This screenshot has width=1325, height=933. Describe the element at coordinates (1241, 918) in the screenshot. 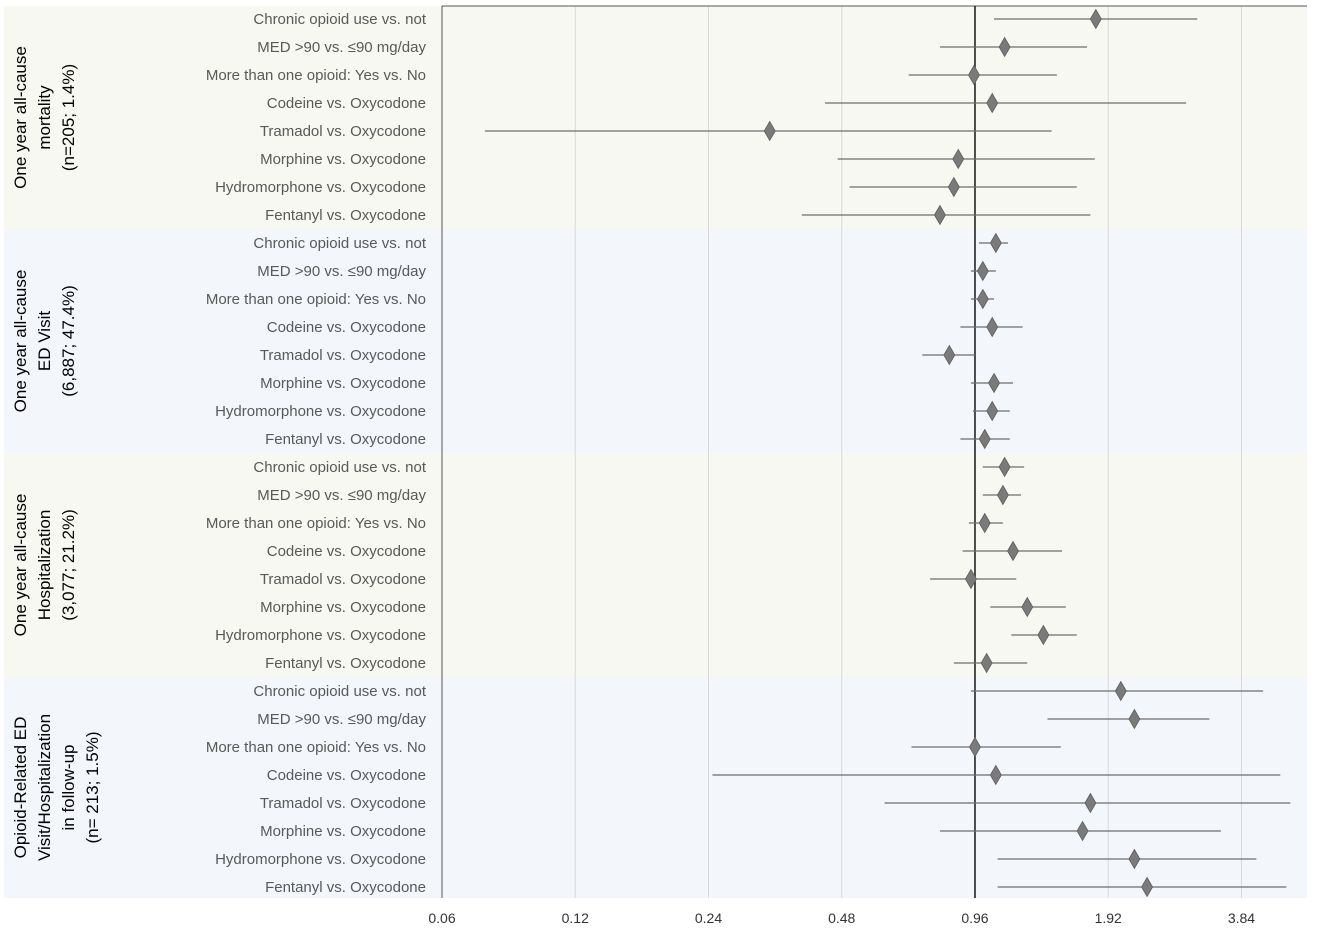

I see `x-tick-label: 3.84` at that location.